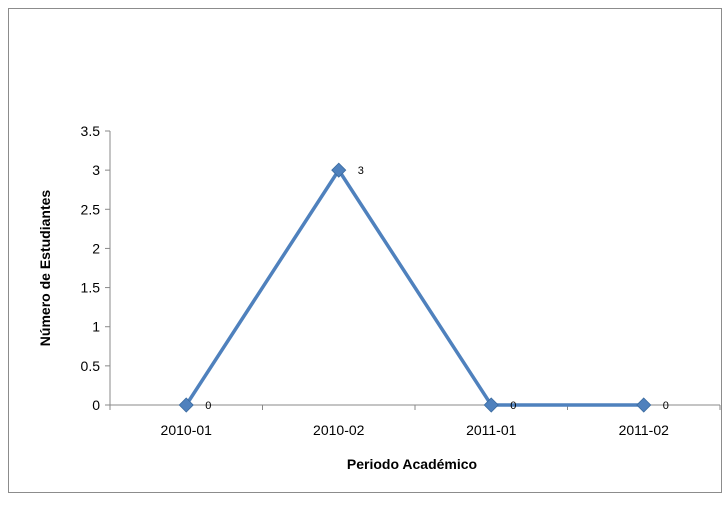 The height and width of the screenshot is (506, 725). I want to click on y-tick-label: 3, so click(96, 170).